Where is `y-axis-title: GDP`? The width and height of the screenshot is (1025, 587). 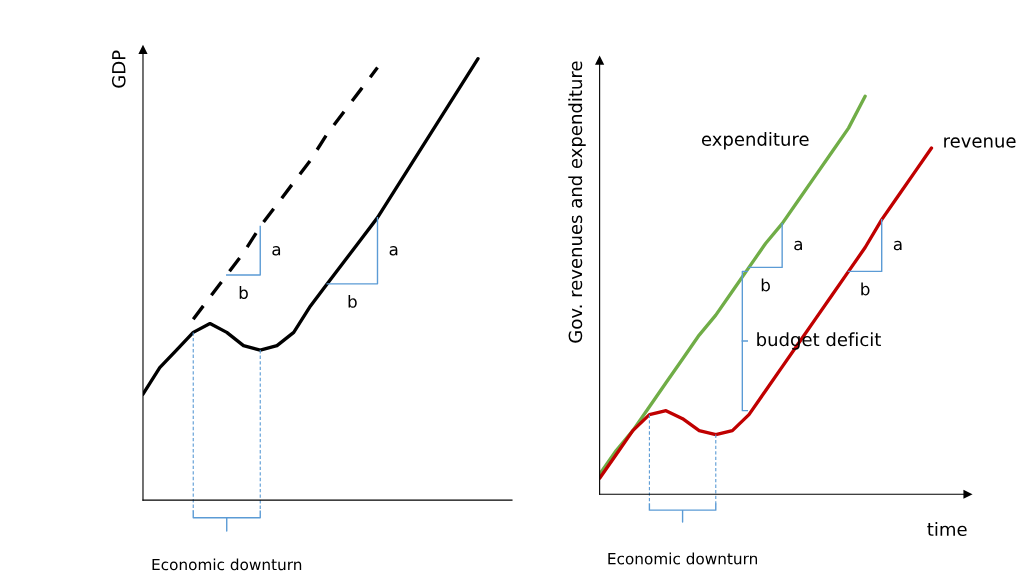
y-axis-title: GDP is located at coordinates (118, 69).